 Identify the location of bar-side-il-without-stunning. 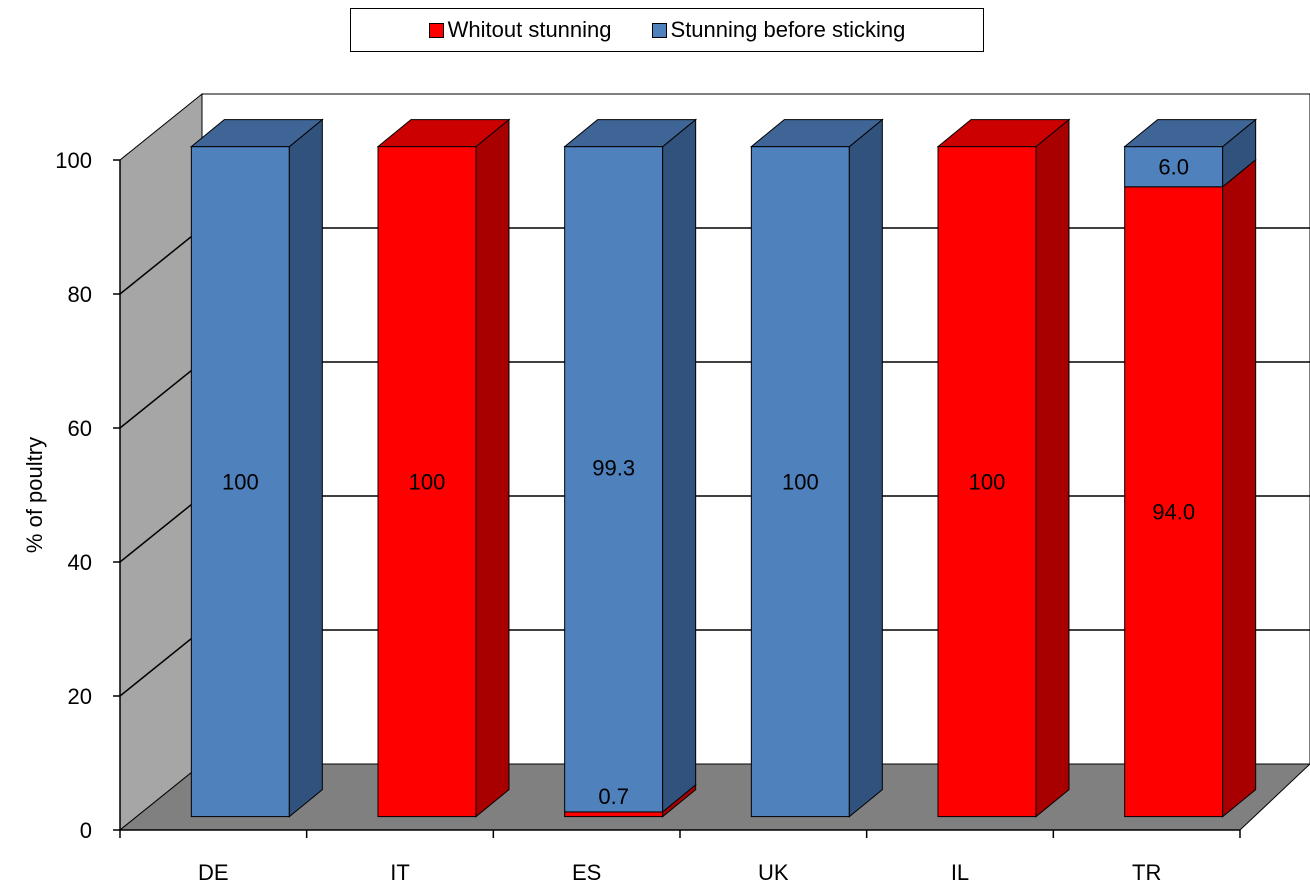
(1052, 468).